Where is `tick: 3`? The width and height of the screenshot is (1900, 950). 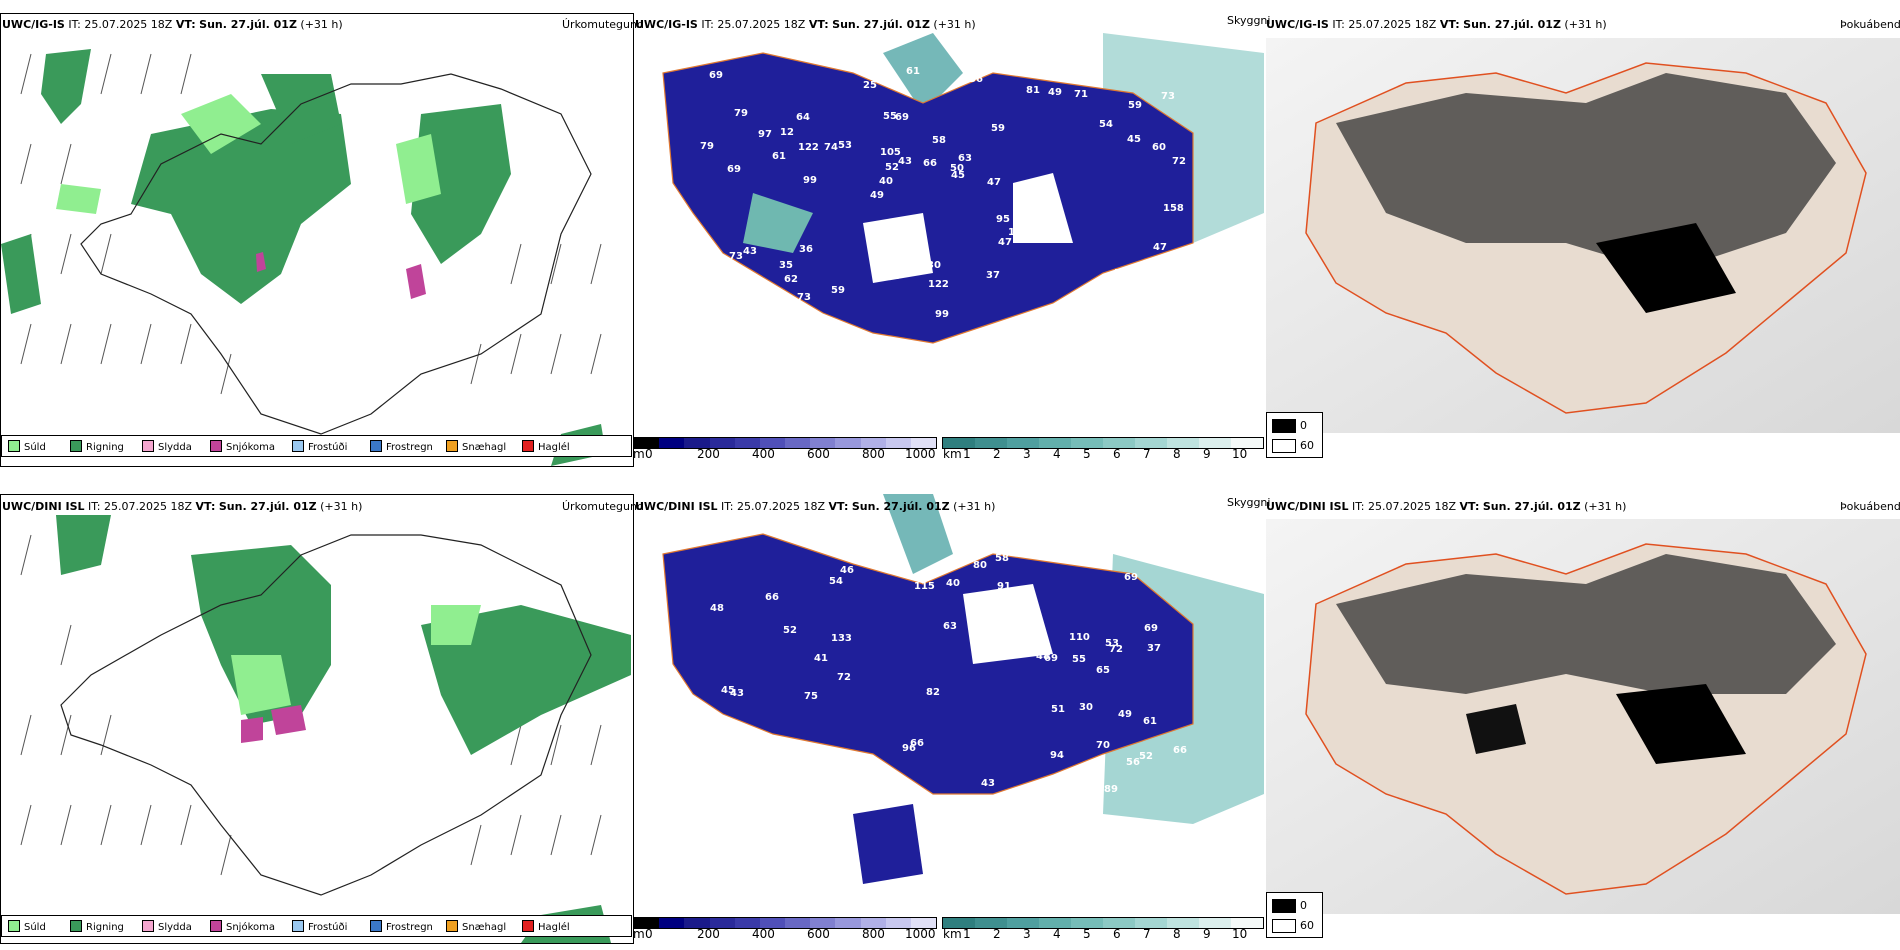 tick: 3 is located at coordinates (1027, 934).